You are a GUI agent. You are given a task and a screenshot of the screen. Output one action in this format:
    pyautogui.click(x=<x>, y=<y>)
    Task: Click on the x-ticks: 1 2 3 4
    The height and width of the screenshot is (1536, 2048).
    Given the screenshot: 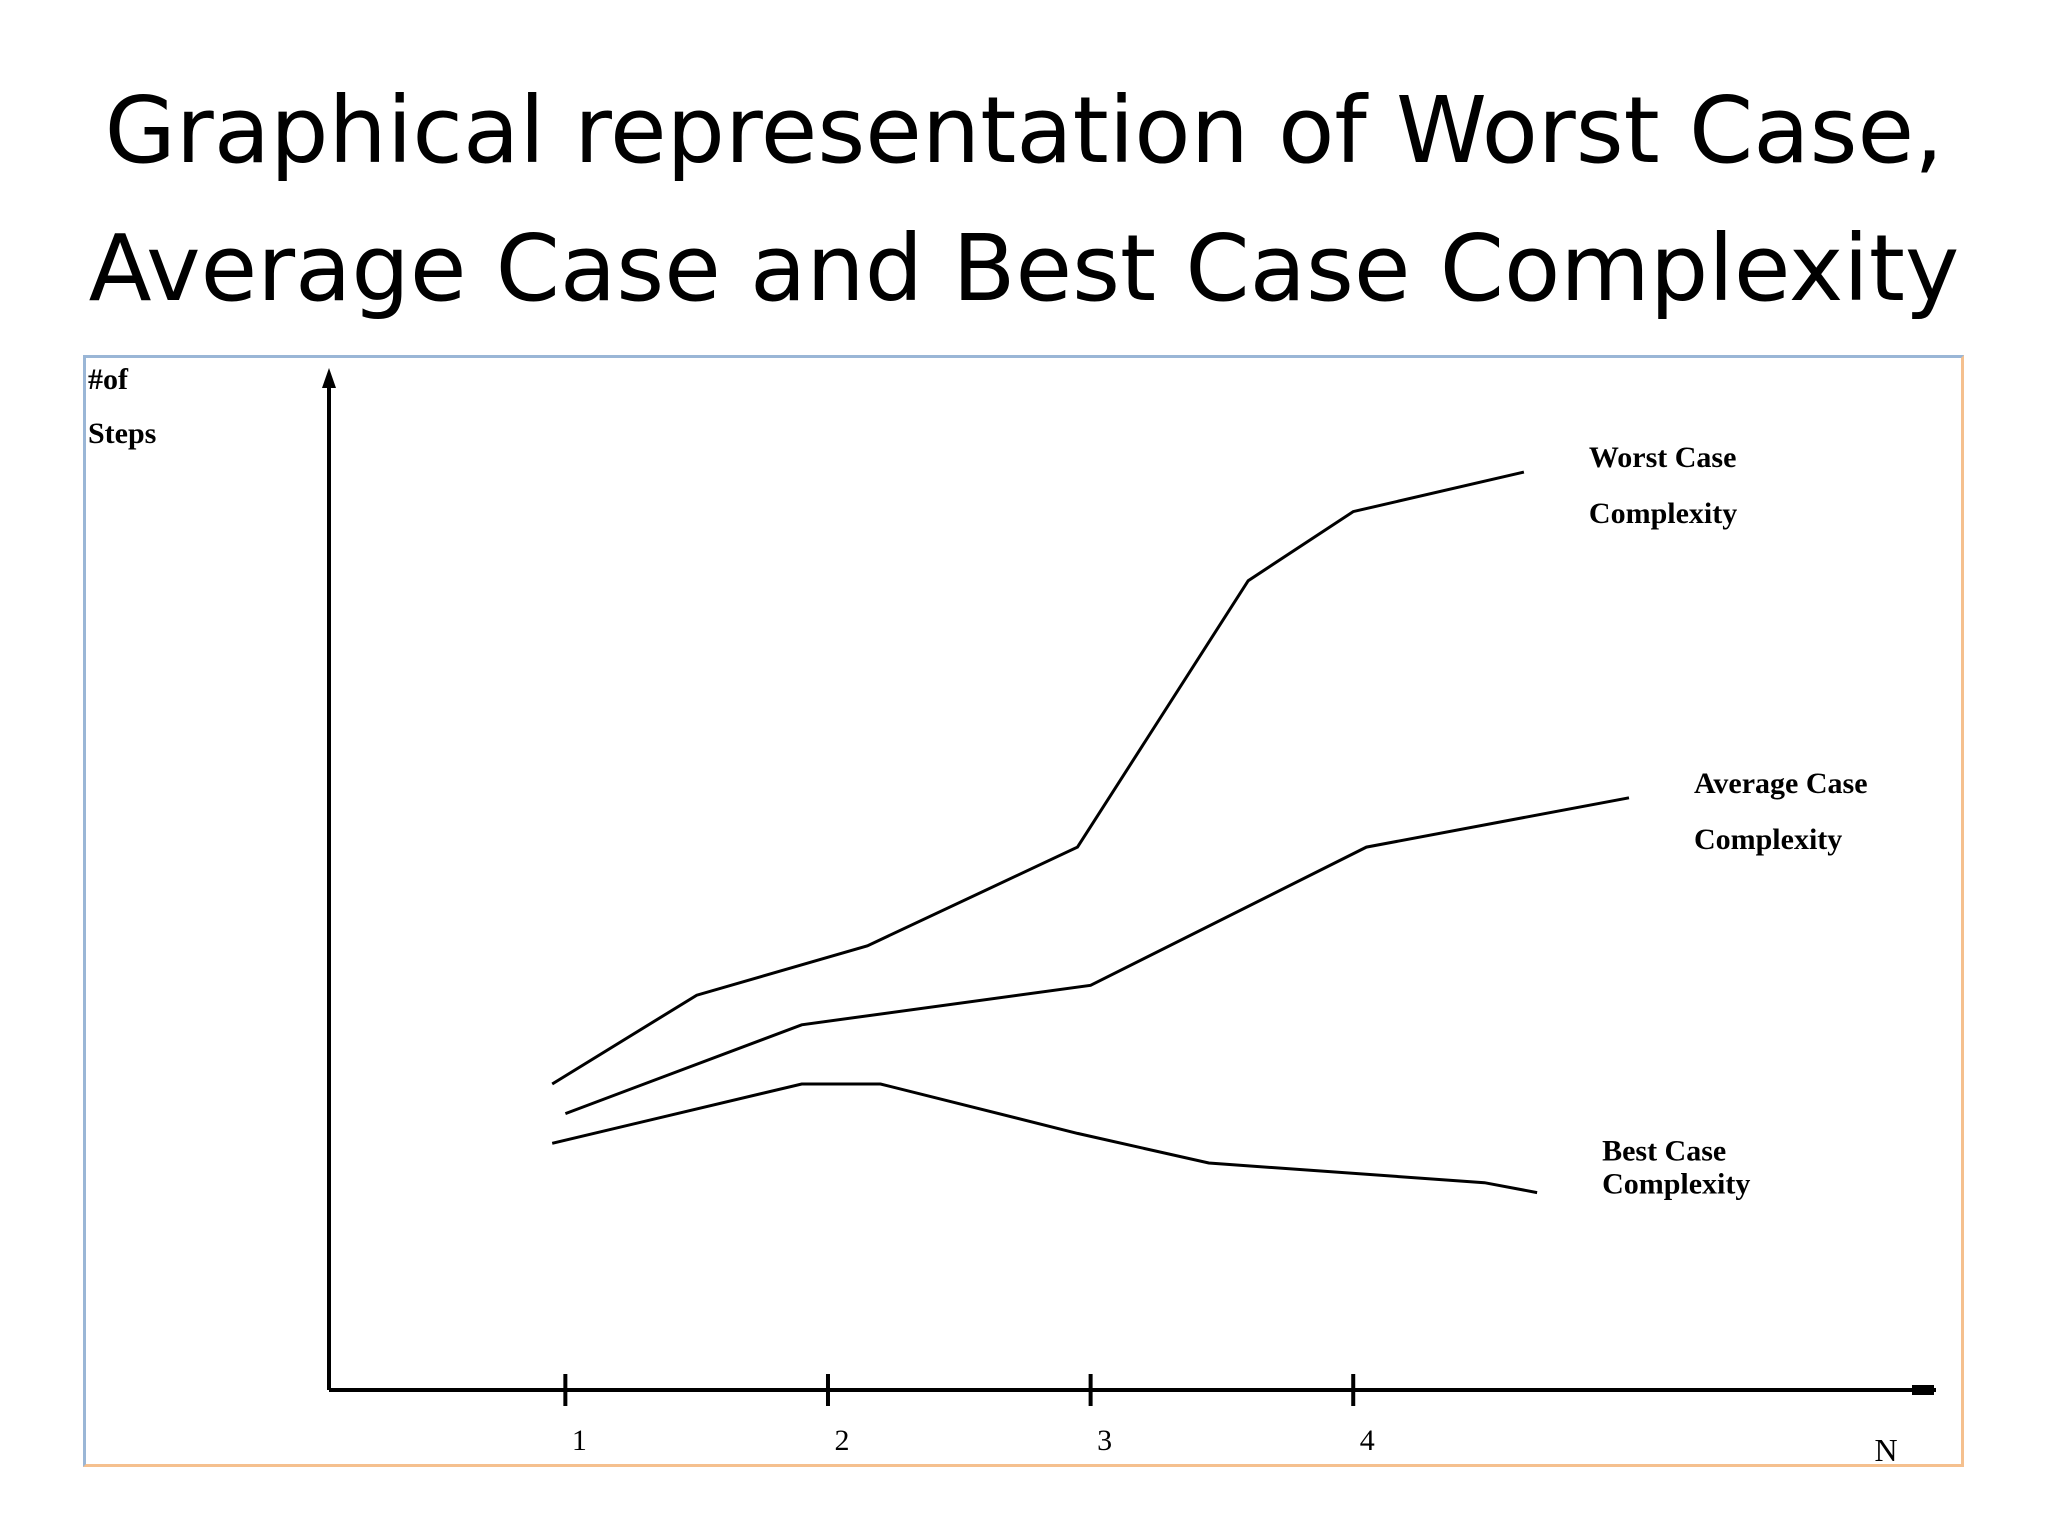 What is the action you would take?
    pyautogui.click(x=969, y=1415)
    